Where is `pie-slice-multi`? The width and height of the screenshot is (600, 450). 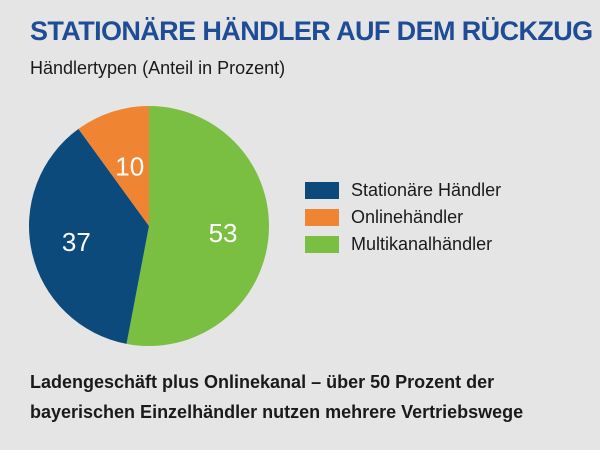 pie-slice-multi is located at coordinates (197, 226).